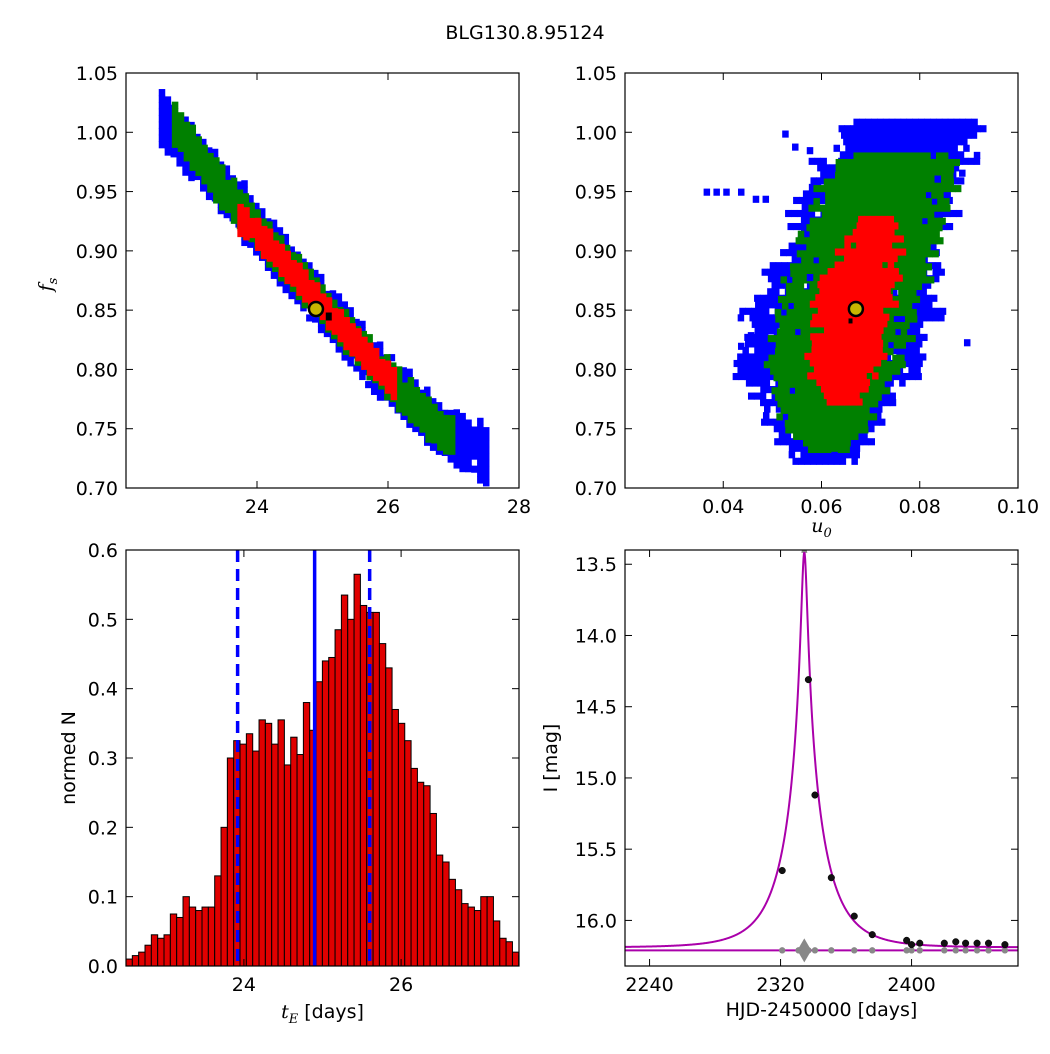 This screenshot has height=1054, width=1050. What do you see at coordinates (97, 74) in the screenshot?
I see `tl-ytick-label: 1.05` at bounding box center [97, 74].